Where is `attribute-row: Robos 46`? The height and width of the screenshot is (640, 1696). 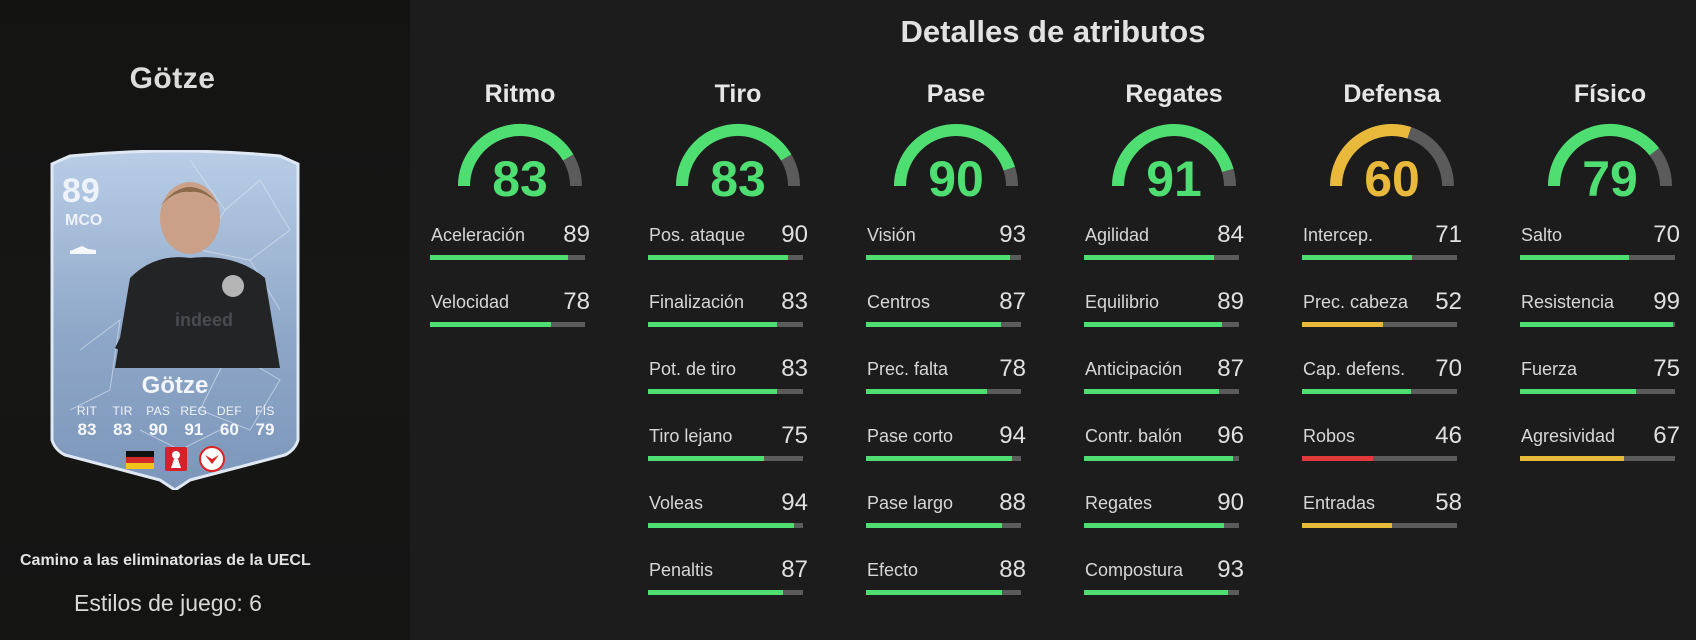
attribute-row: Robos 46 is located at coordinates (1382, 444).